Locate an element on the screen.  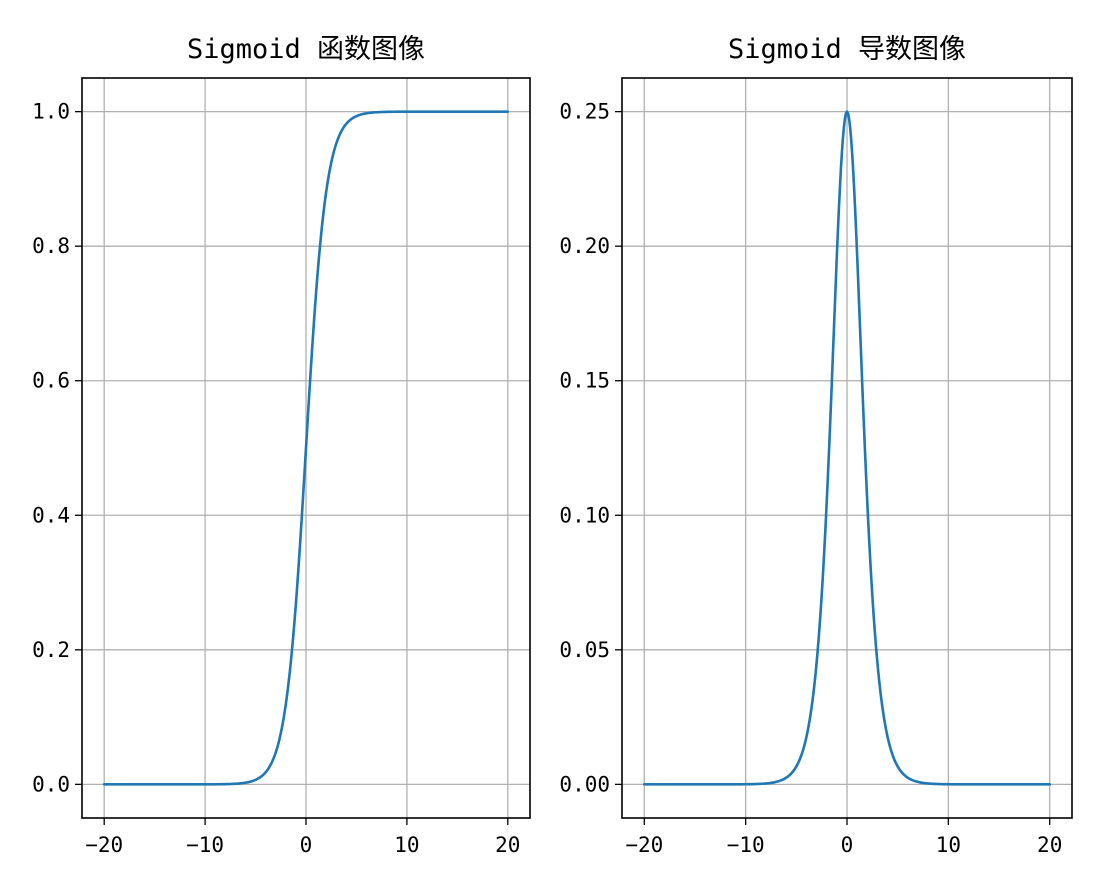
y-tick-label: 0.4 is located at coordinates (51, 515).